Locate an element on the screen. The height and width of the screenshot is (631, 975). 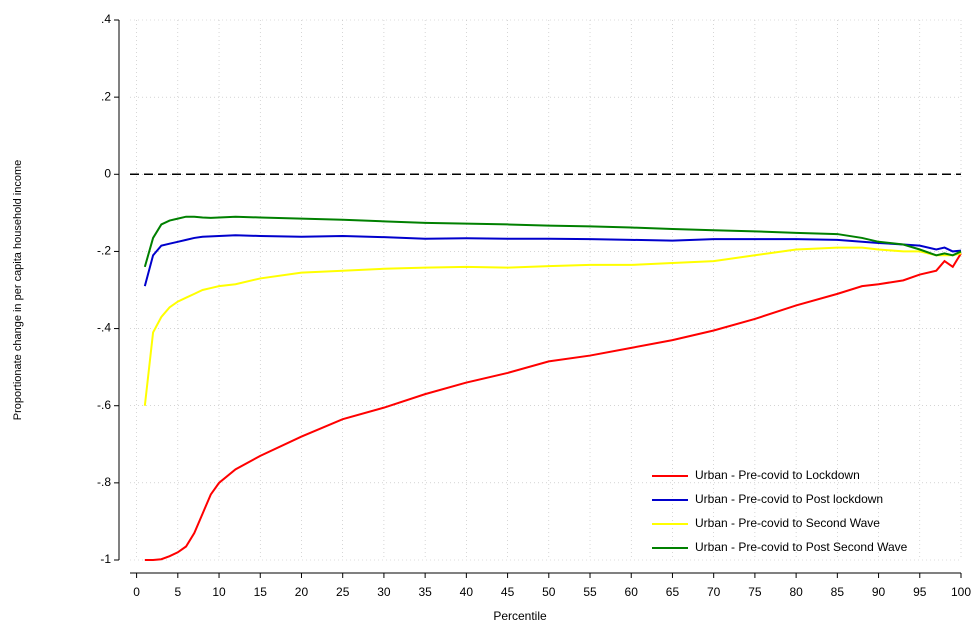
x-tick-label: 90 is located at coordinates (879, 592).